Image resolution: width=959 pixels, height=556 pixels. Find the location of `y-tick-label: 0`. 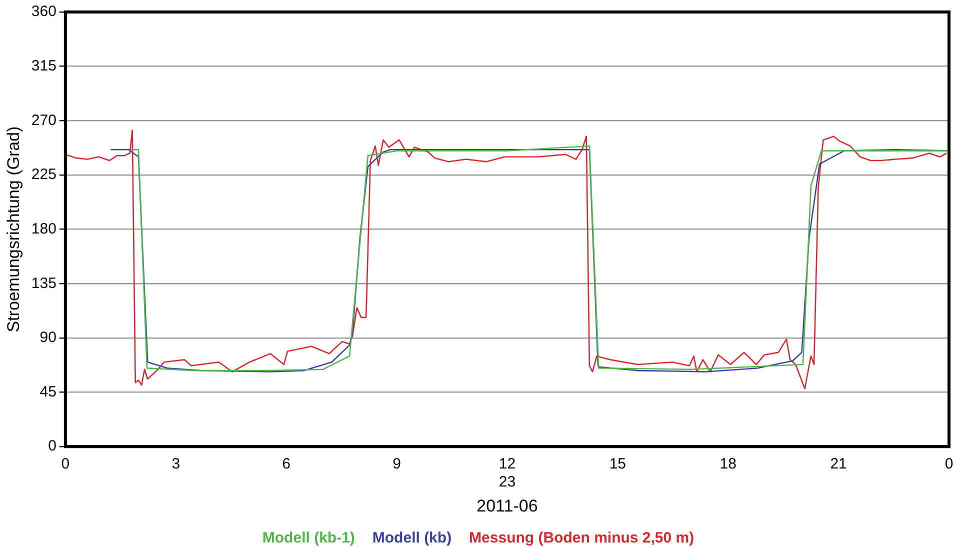

y-tick-label: 0 is located at coordinates (52, 446).